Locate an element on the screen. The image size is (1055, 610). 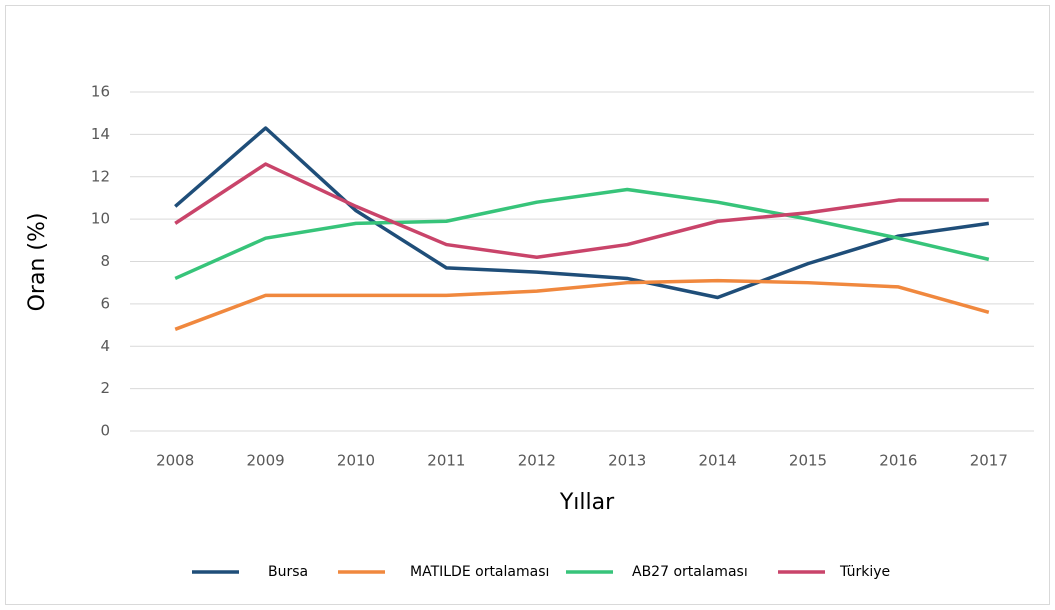
x-tick-label: 2015 is located at coordinates (808, 461).